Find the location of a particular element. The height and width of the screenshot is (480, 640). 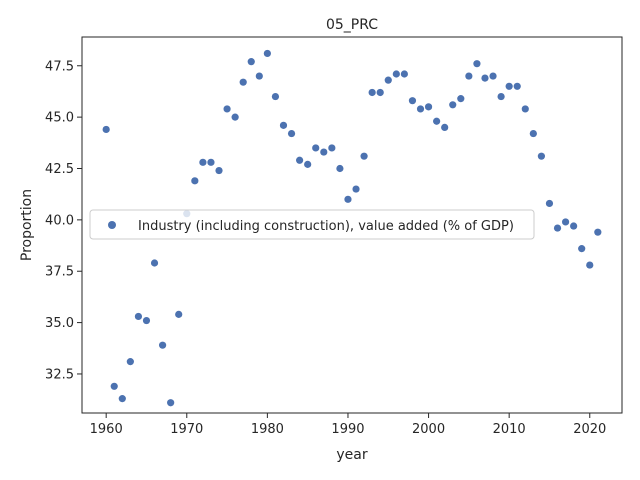

x-tick-label: 1990 is located at coordinates (347, 429).